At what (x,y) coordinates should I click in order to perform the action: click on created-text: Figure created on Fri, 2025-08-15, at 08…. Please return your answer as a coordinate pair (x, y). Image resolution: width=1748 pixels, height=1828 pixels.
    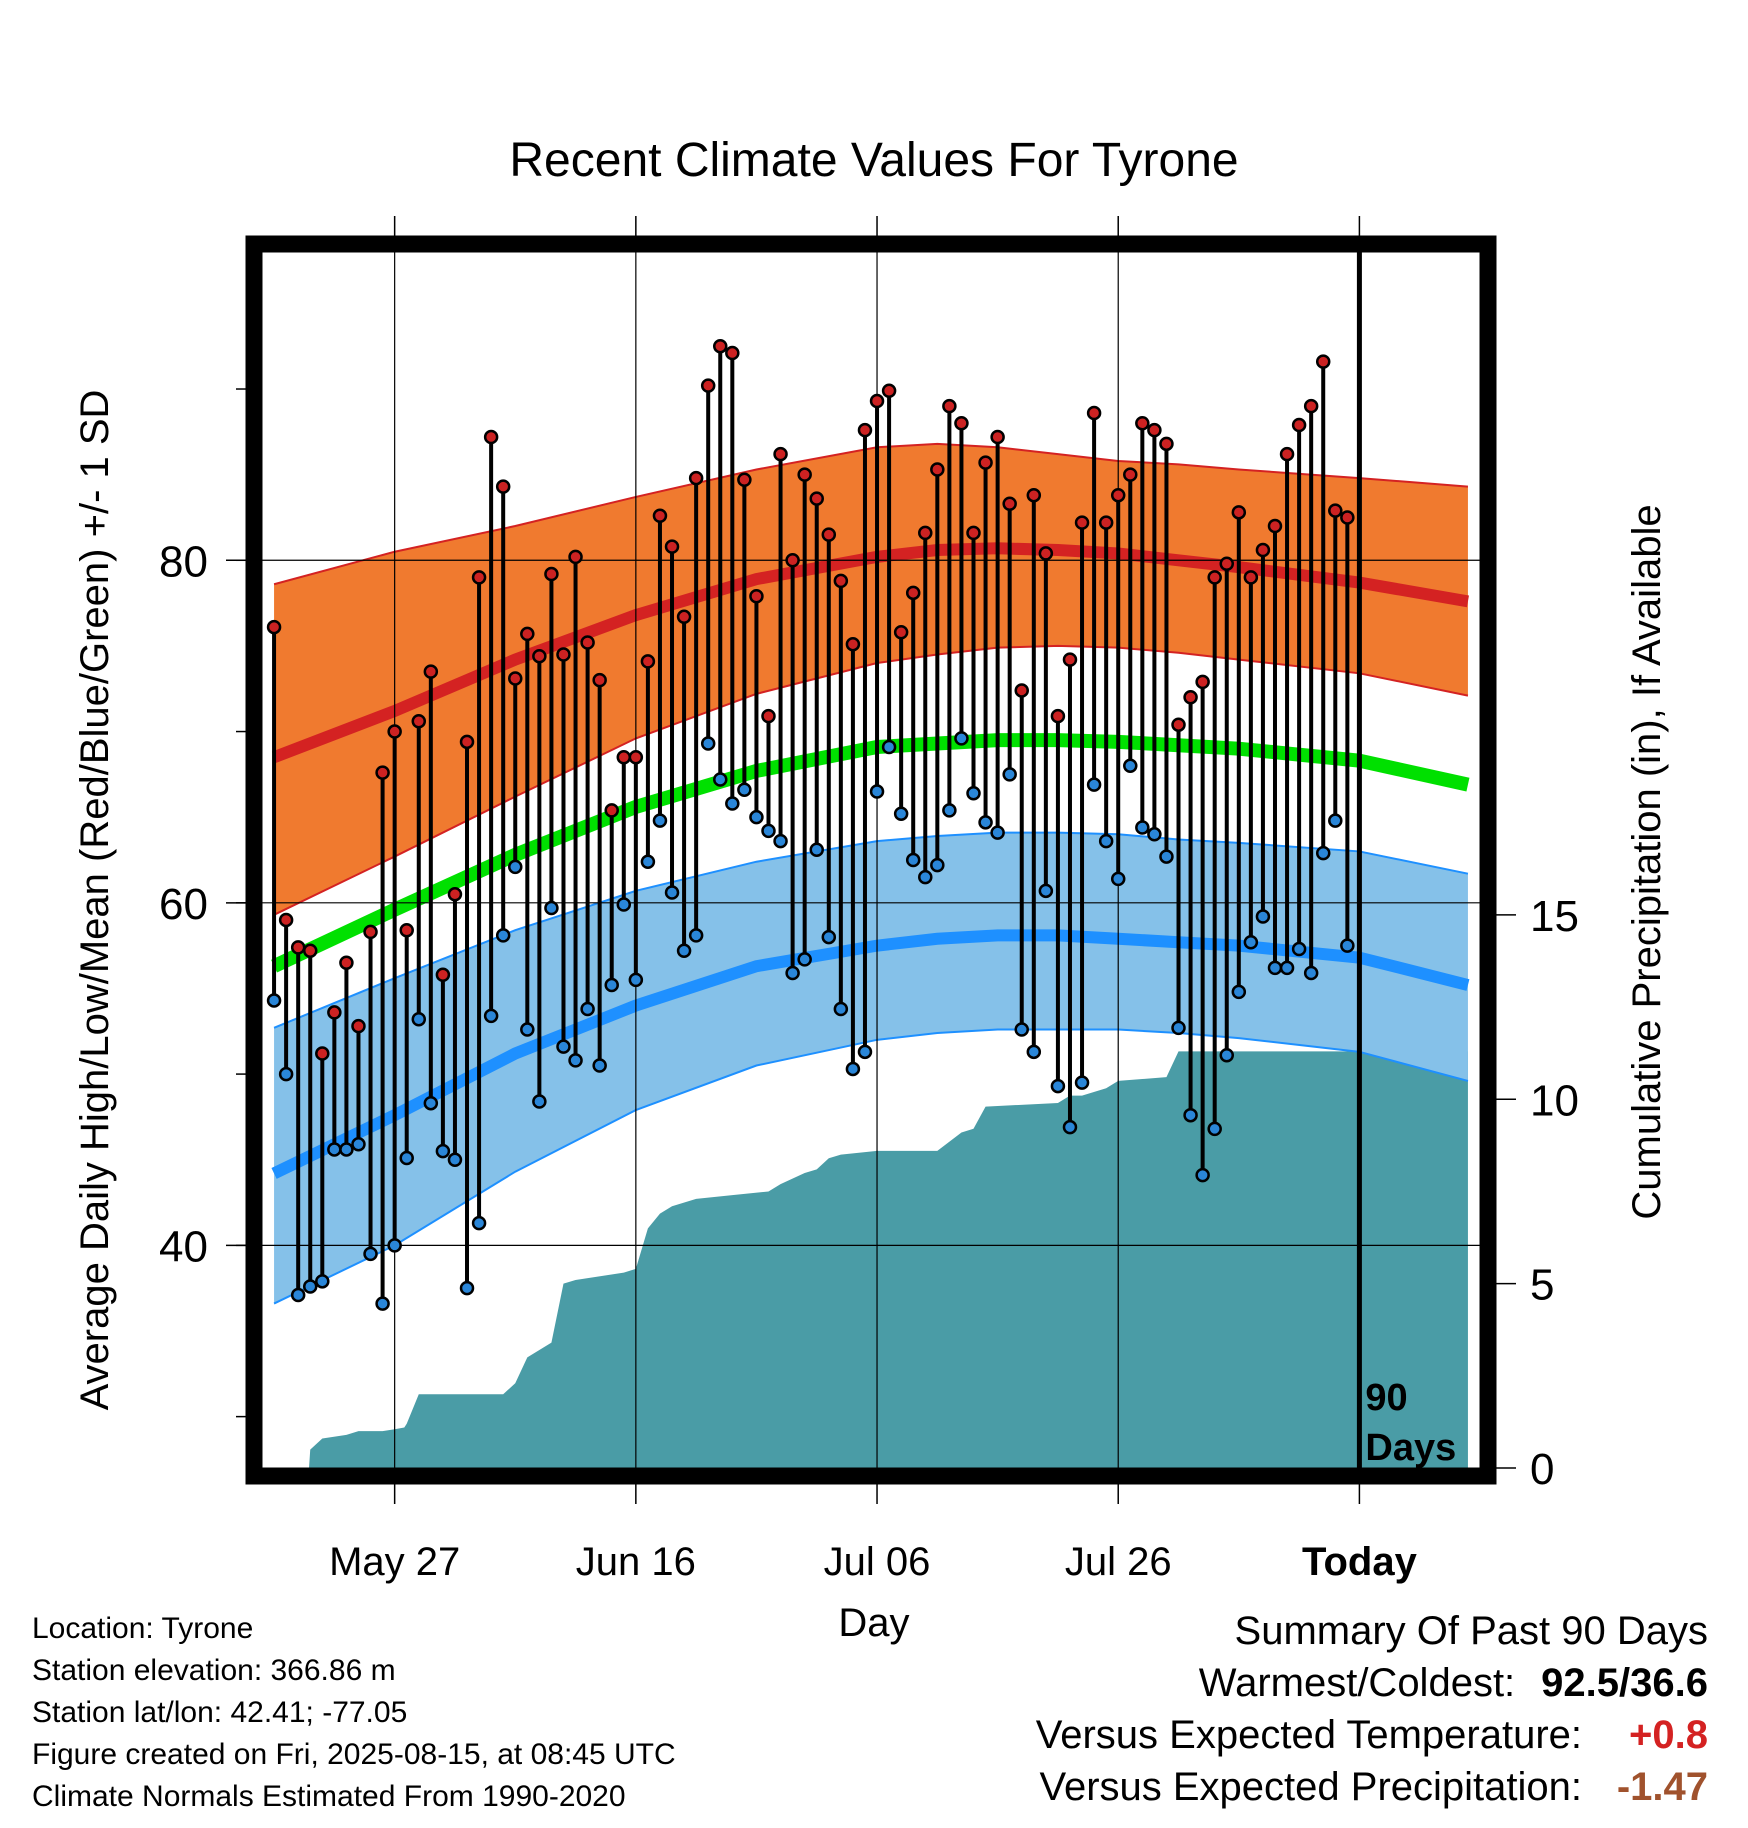
    Looking at the image, I should click on (354, 1754).